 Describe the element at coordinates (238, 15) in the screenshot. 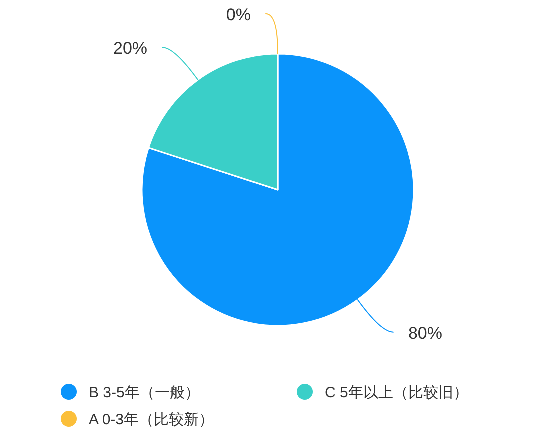

I see `text: 0%` at that location.